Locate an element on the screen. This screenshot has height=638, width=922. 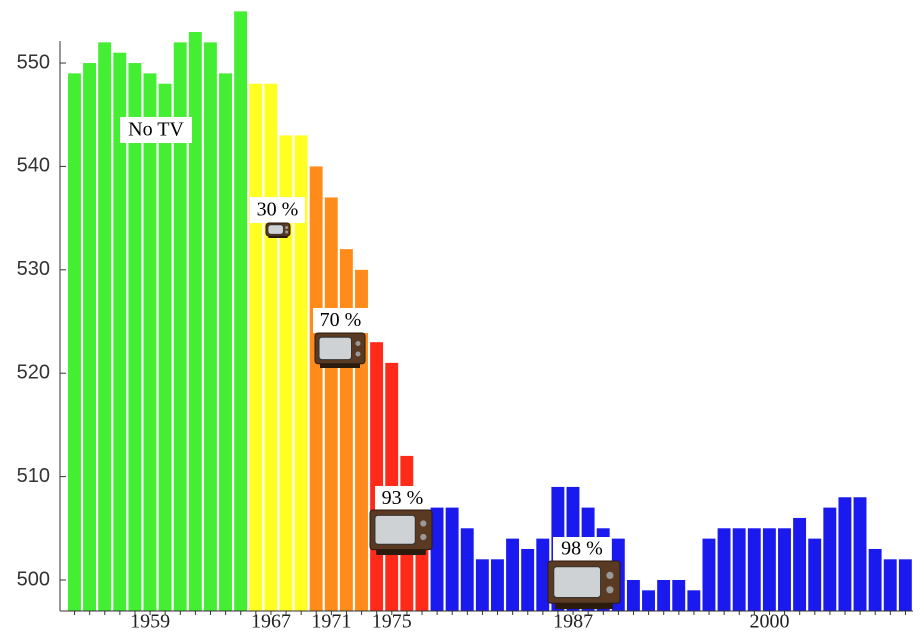
y-tick-label: 520 is located at coordinates (33, 372).